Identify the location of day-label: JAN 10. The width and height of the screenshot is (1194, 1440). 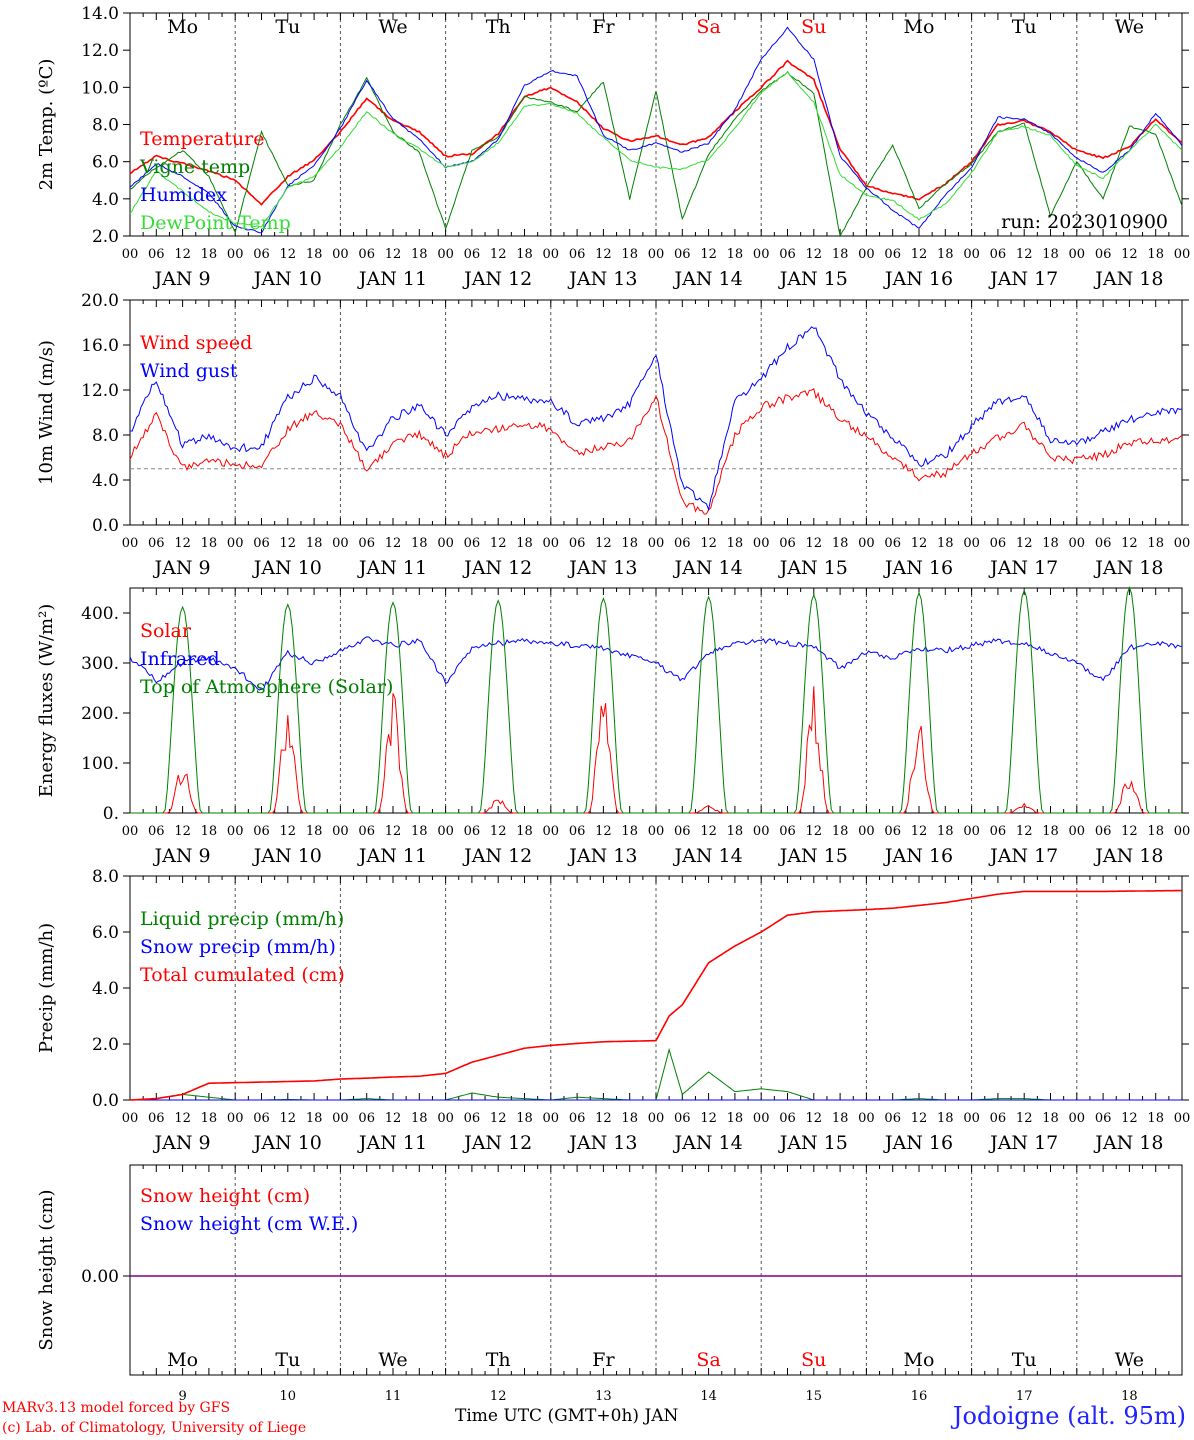
(287, 279).